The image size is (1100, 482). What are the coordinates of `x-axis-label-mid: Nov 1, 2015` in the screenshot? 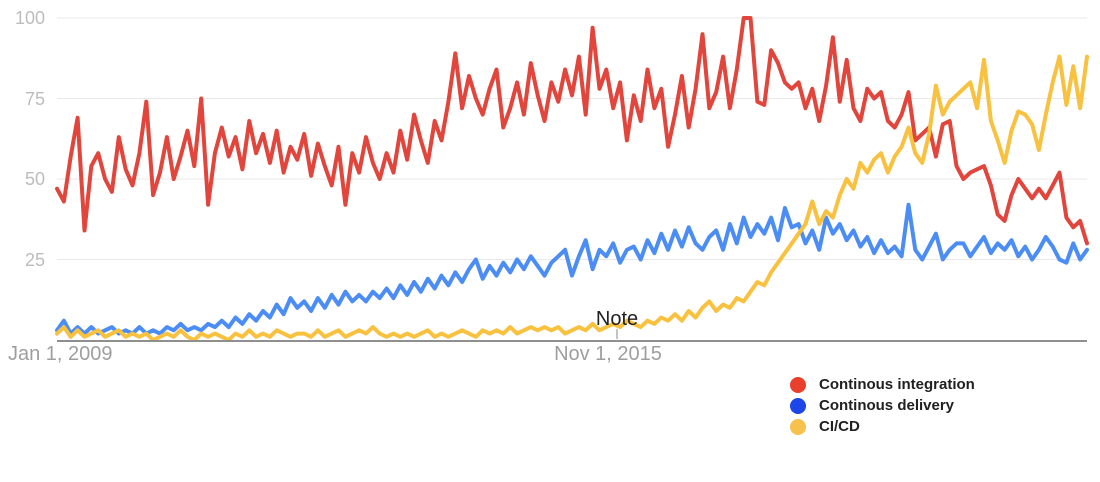 It's located at (608, 354).